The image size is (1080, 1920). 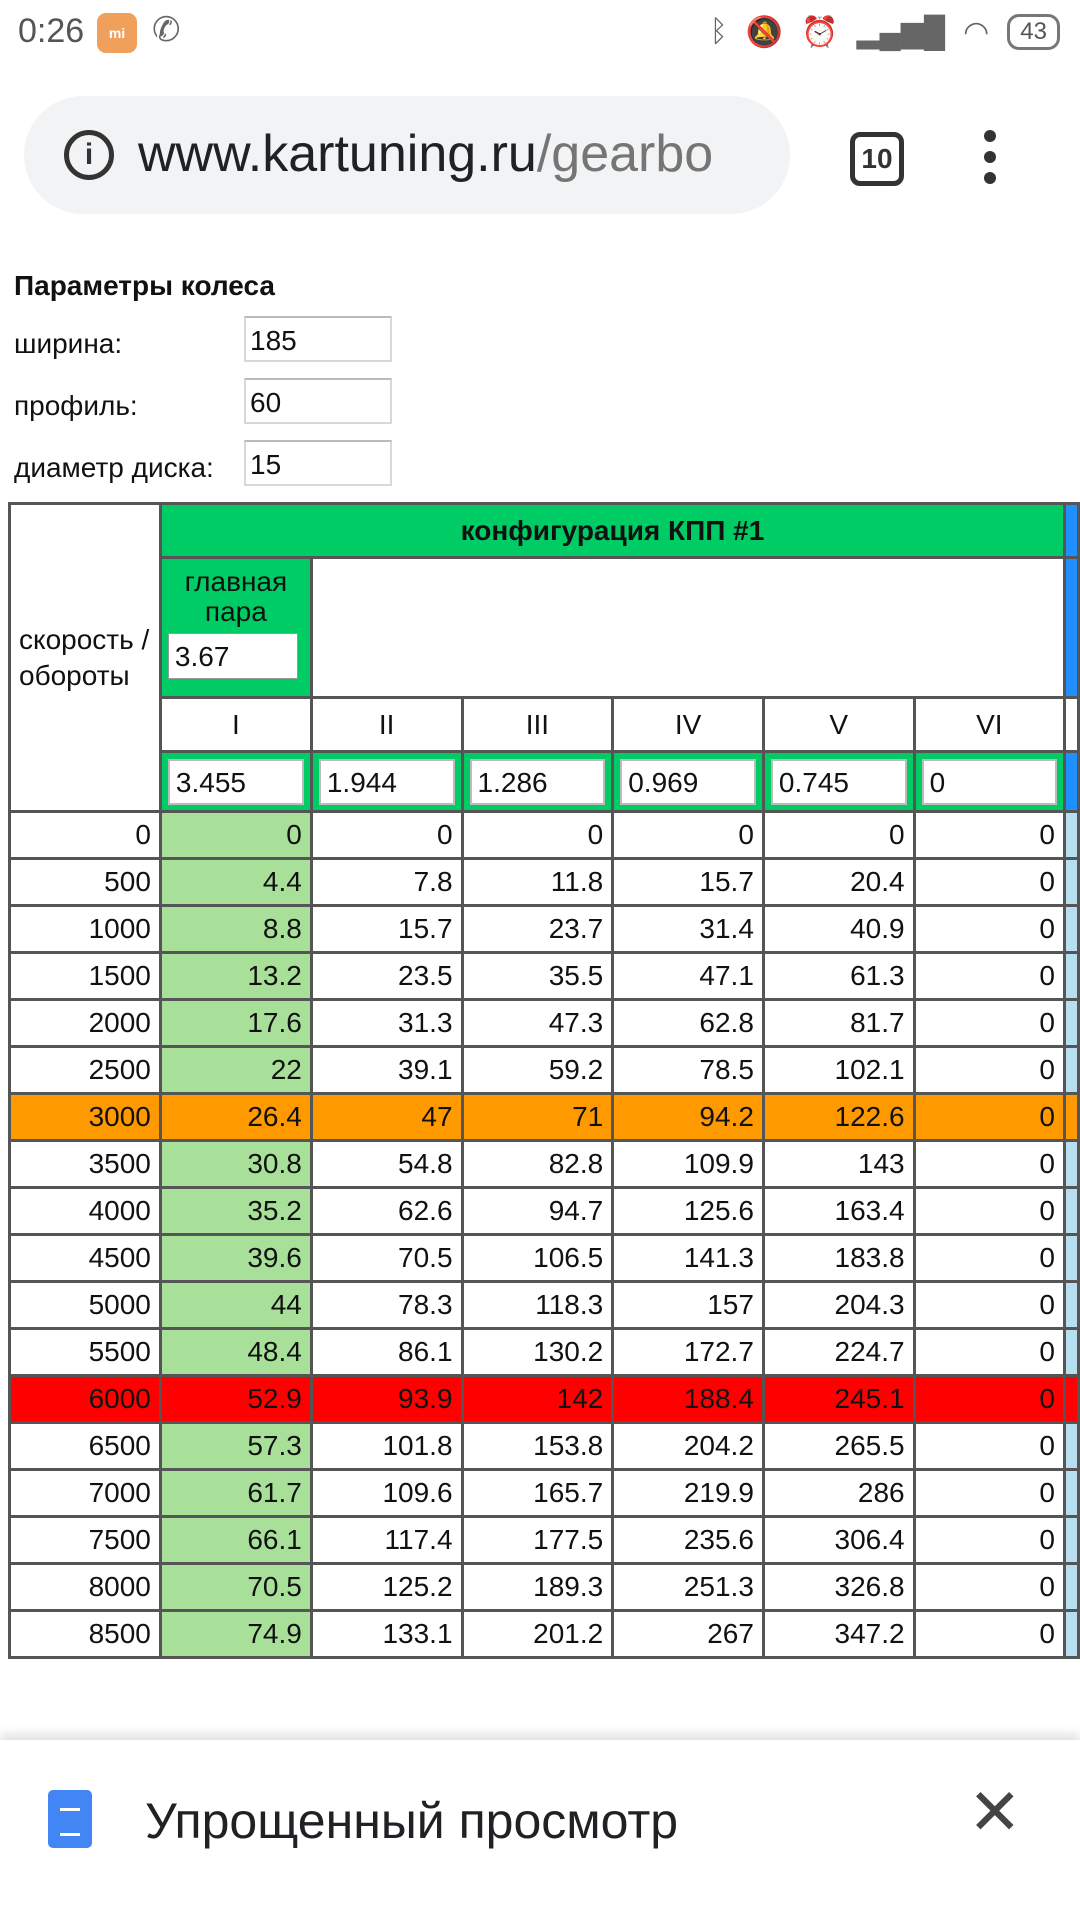 What do you see at coordinates (990, 161) in the screenshot?
I see `overflow-menu-icon` at bounding box center [990, 161].